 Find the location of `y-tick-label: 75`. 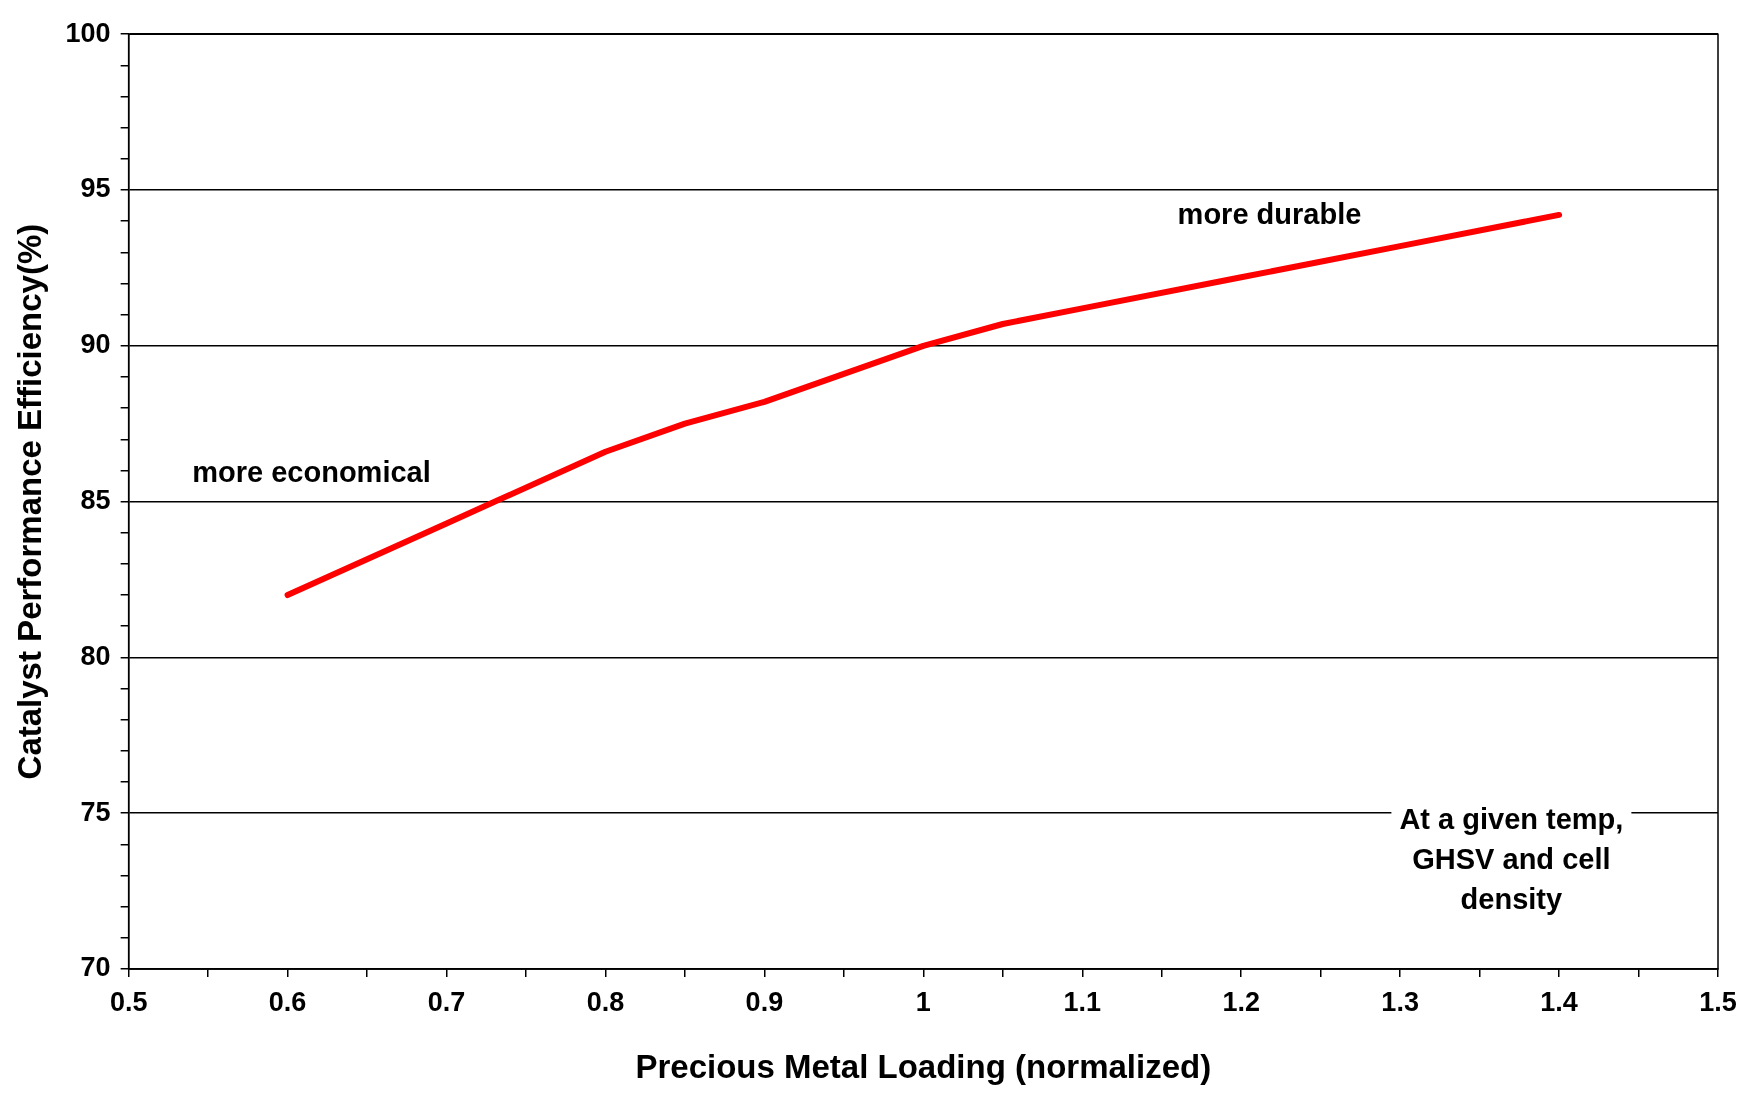

y-tick-label: 75 is located at coordinates (95, 811).